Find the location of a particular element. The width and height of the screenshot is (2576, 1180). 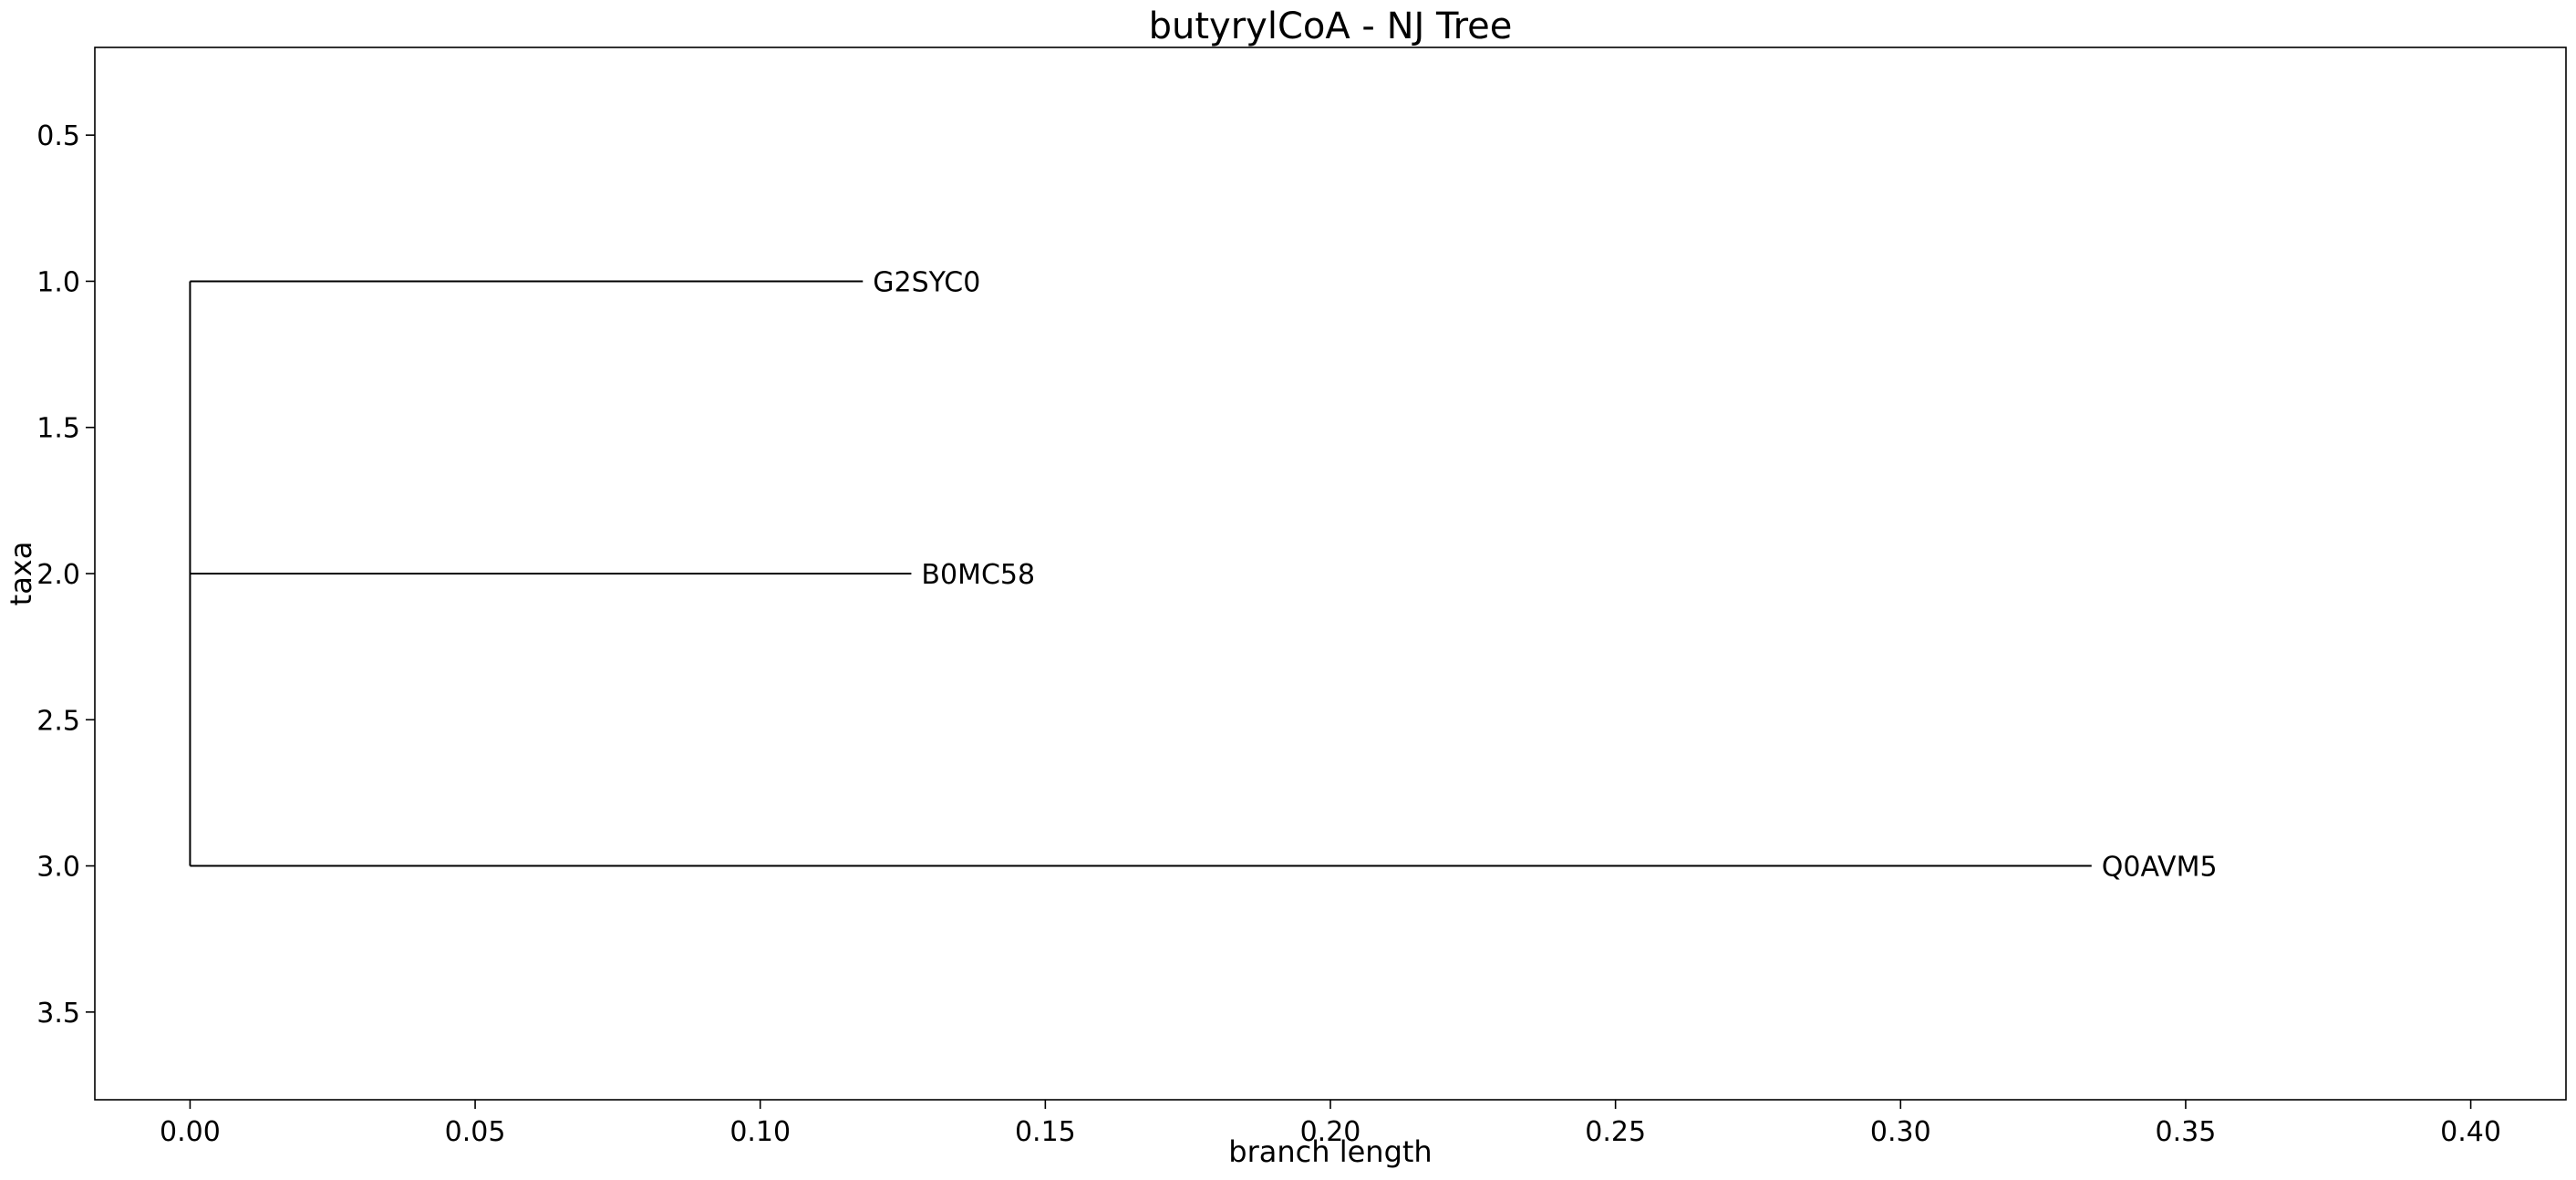

y-tick-label: 2.0 is located at coordinates (58, 575).